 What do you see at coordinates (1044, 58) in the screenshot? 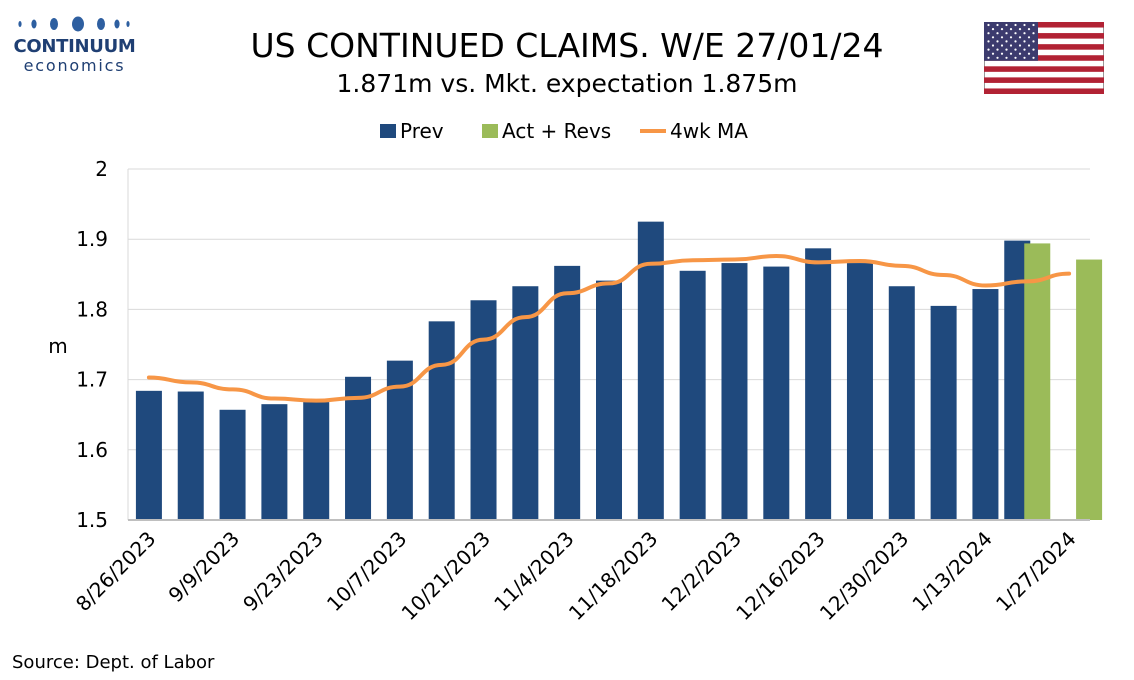
I see `us-flag-icon` at bounding box center [1044, 58].